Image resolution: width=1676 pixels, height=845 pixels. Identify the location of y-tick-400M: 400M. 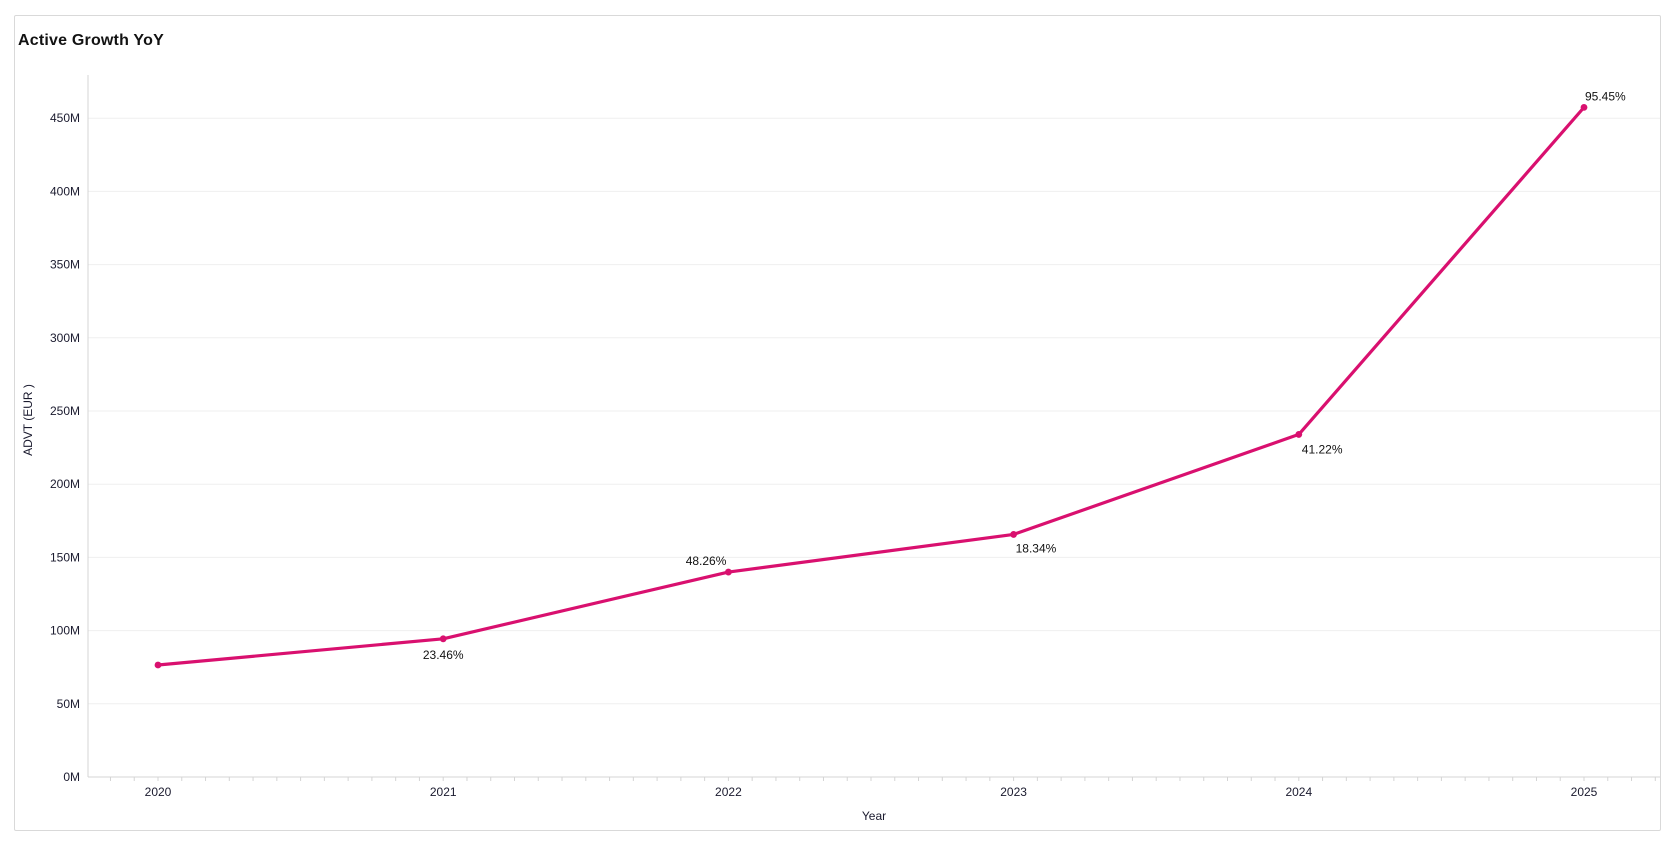
(65, 191).